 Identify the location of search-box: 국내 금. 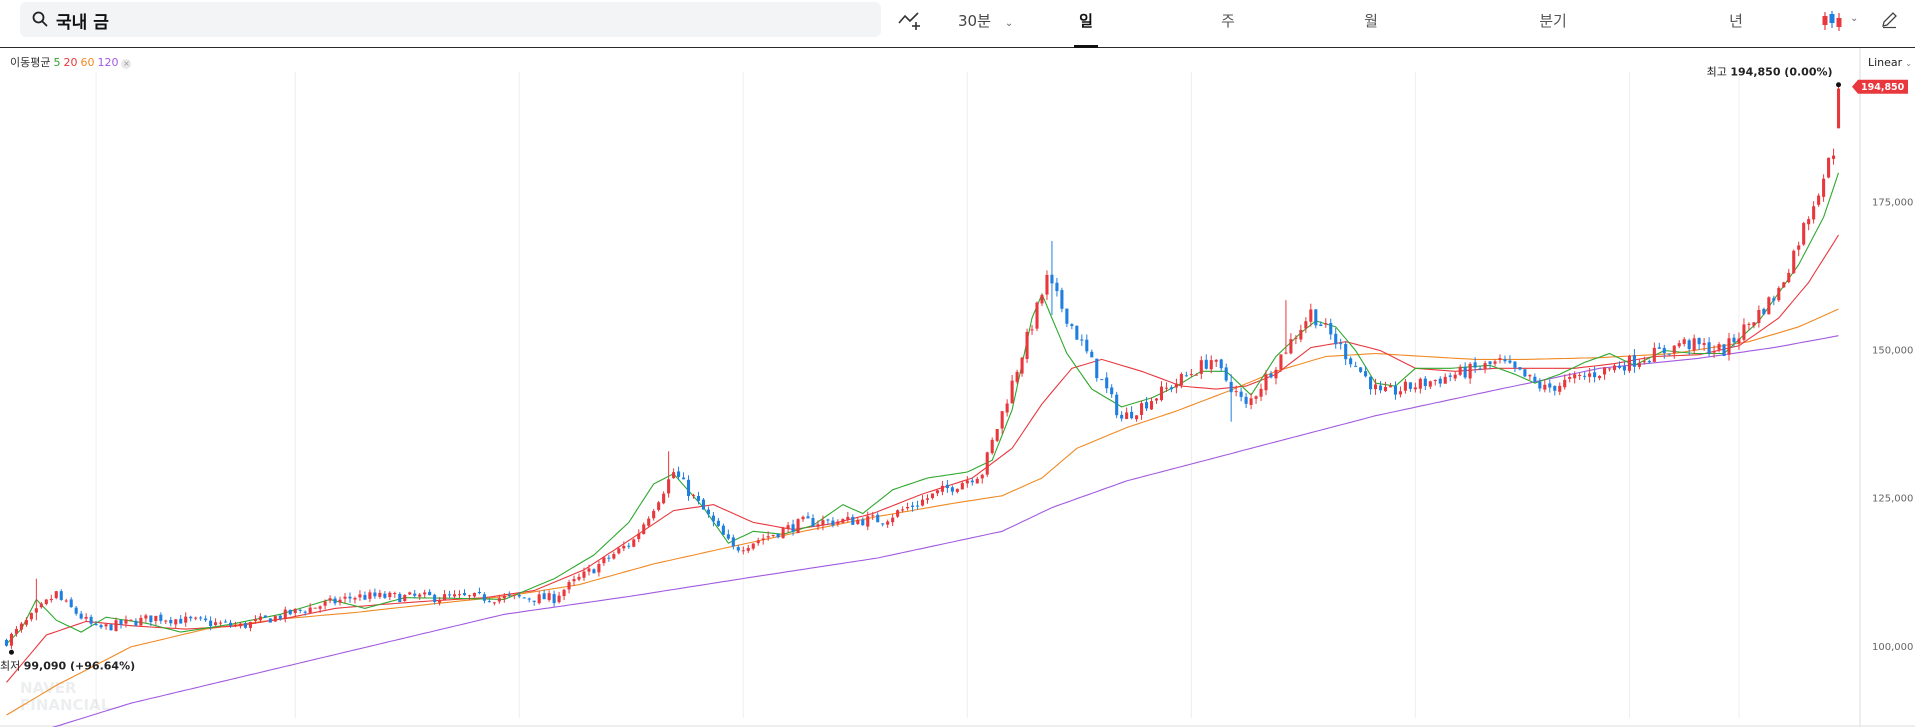
(450, 19).